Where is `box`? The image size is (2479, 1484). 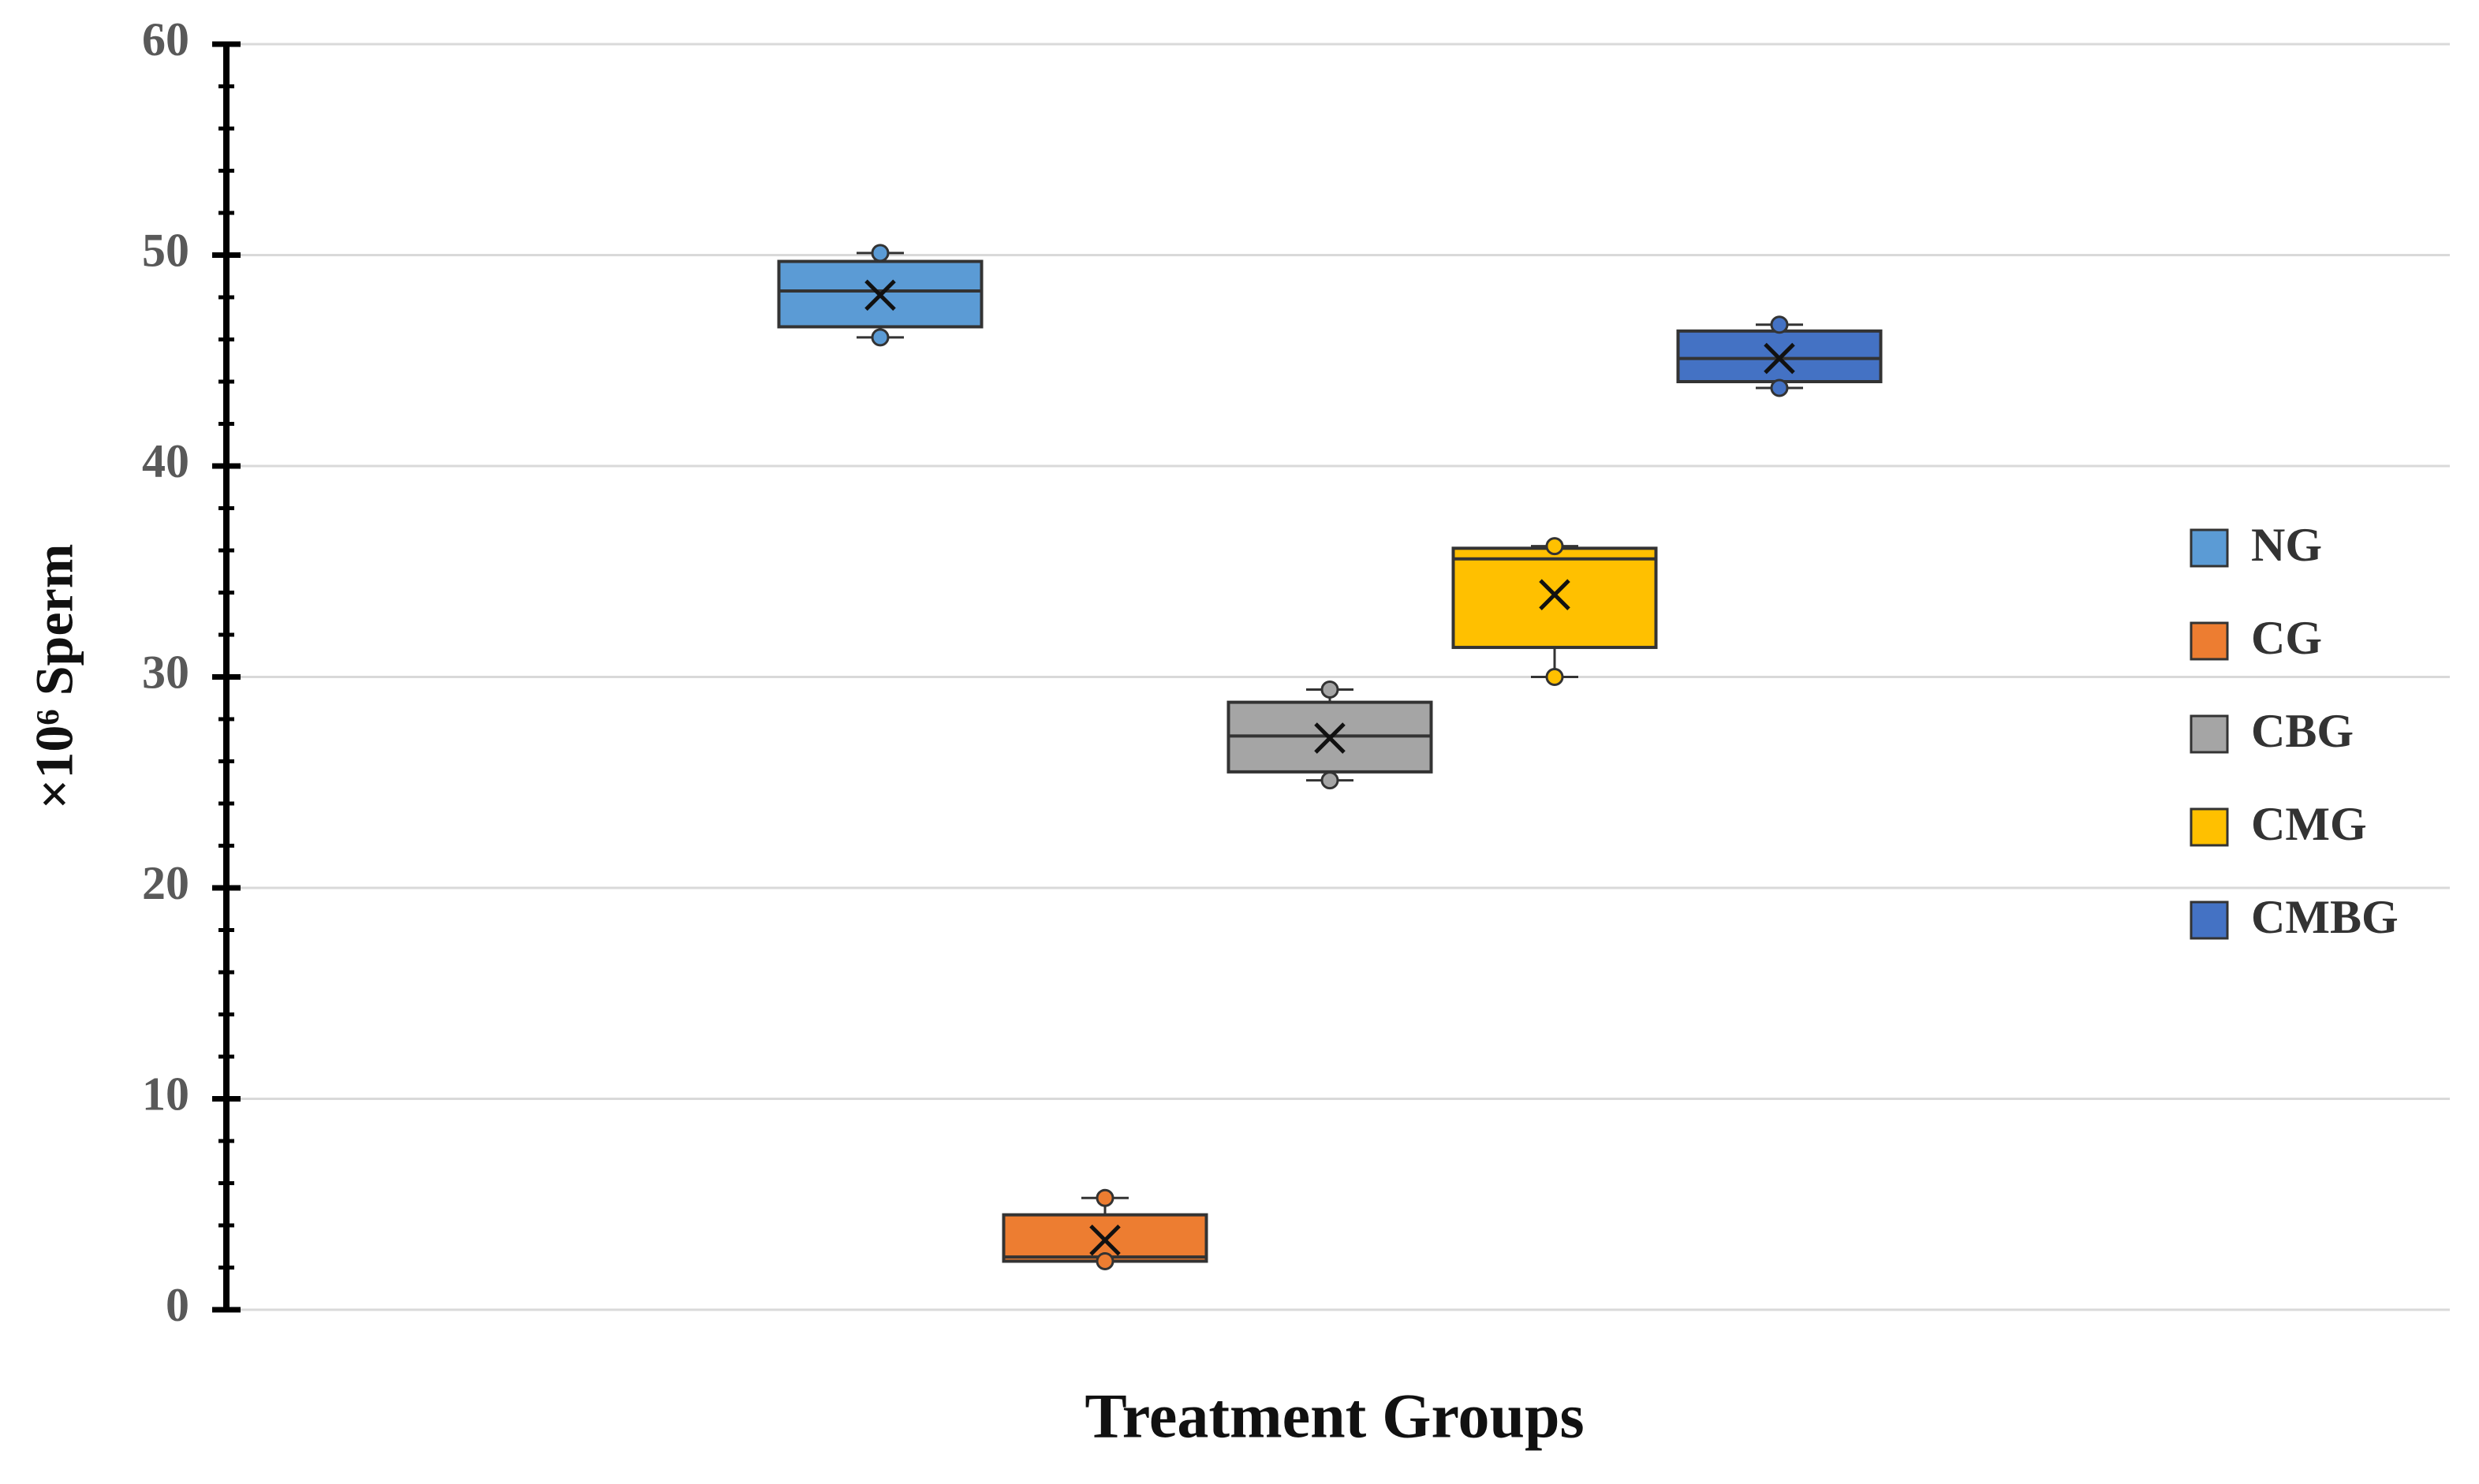 box is located at coordinates (1555, 598).